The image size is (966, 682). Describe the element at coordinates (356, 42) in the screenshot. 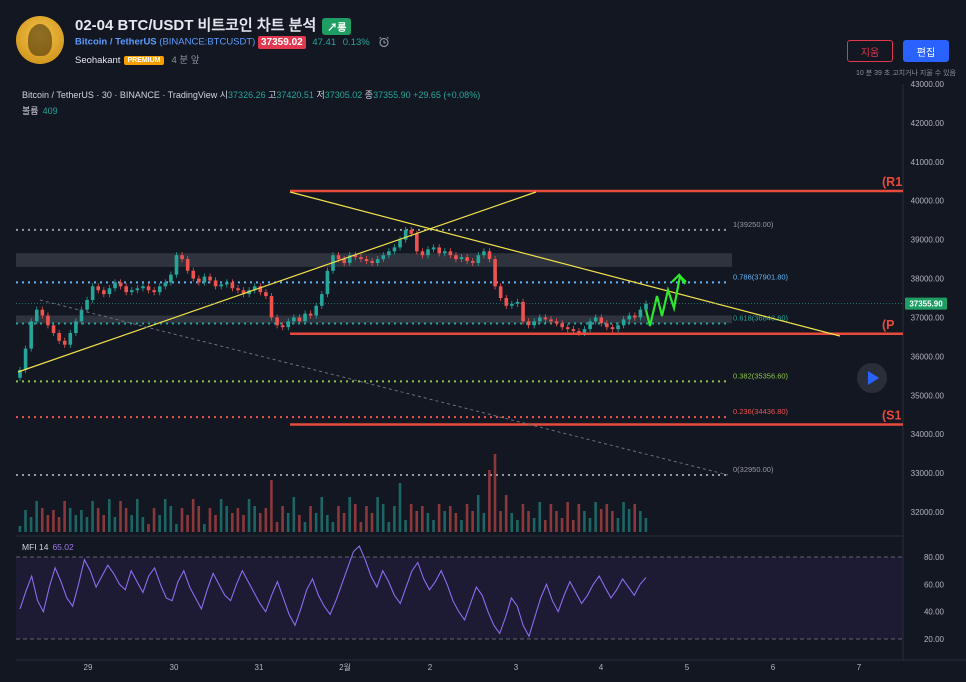

I see `price-change-pct: 0.13%` at that location.